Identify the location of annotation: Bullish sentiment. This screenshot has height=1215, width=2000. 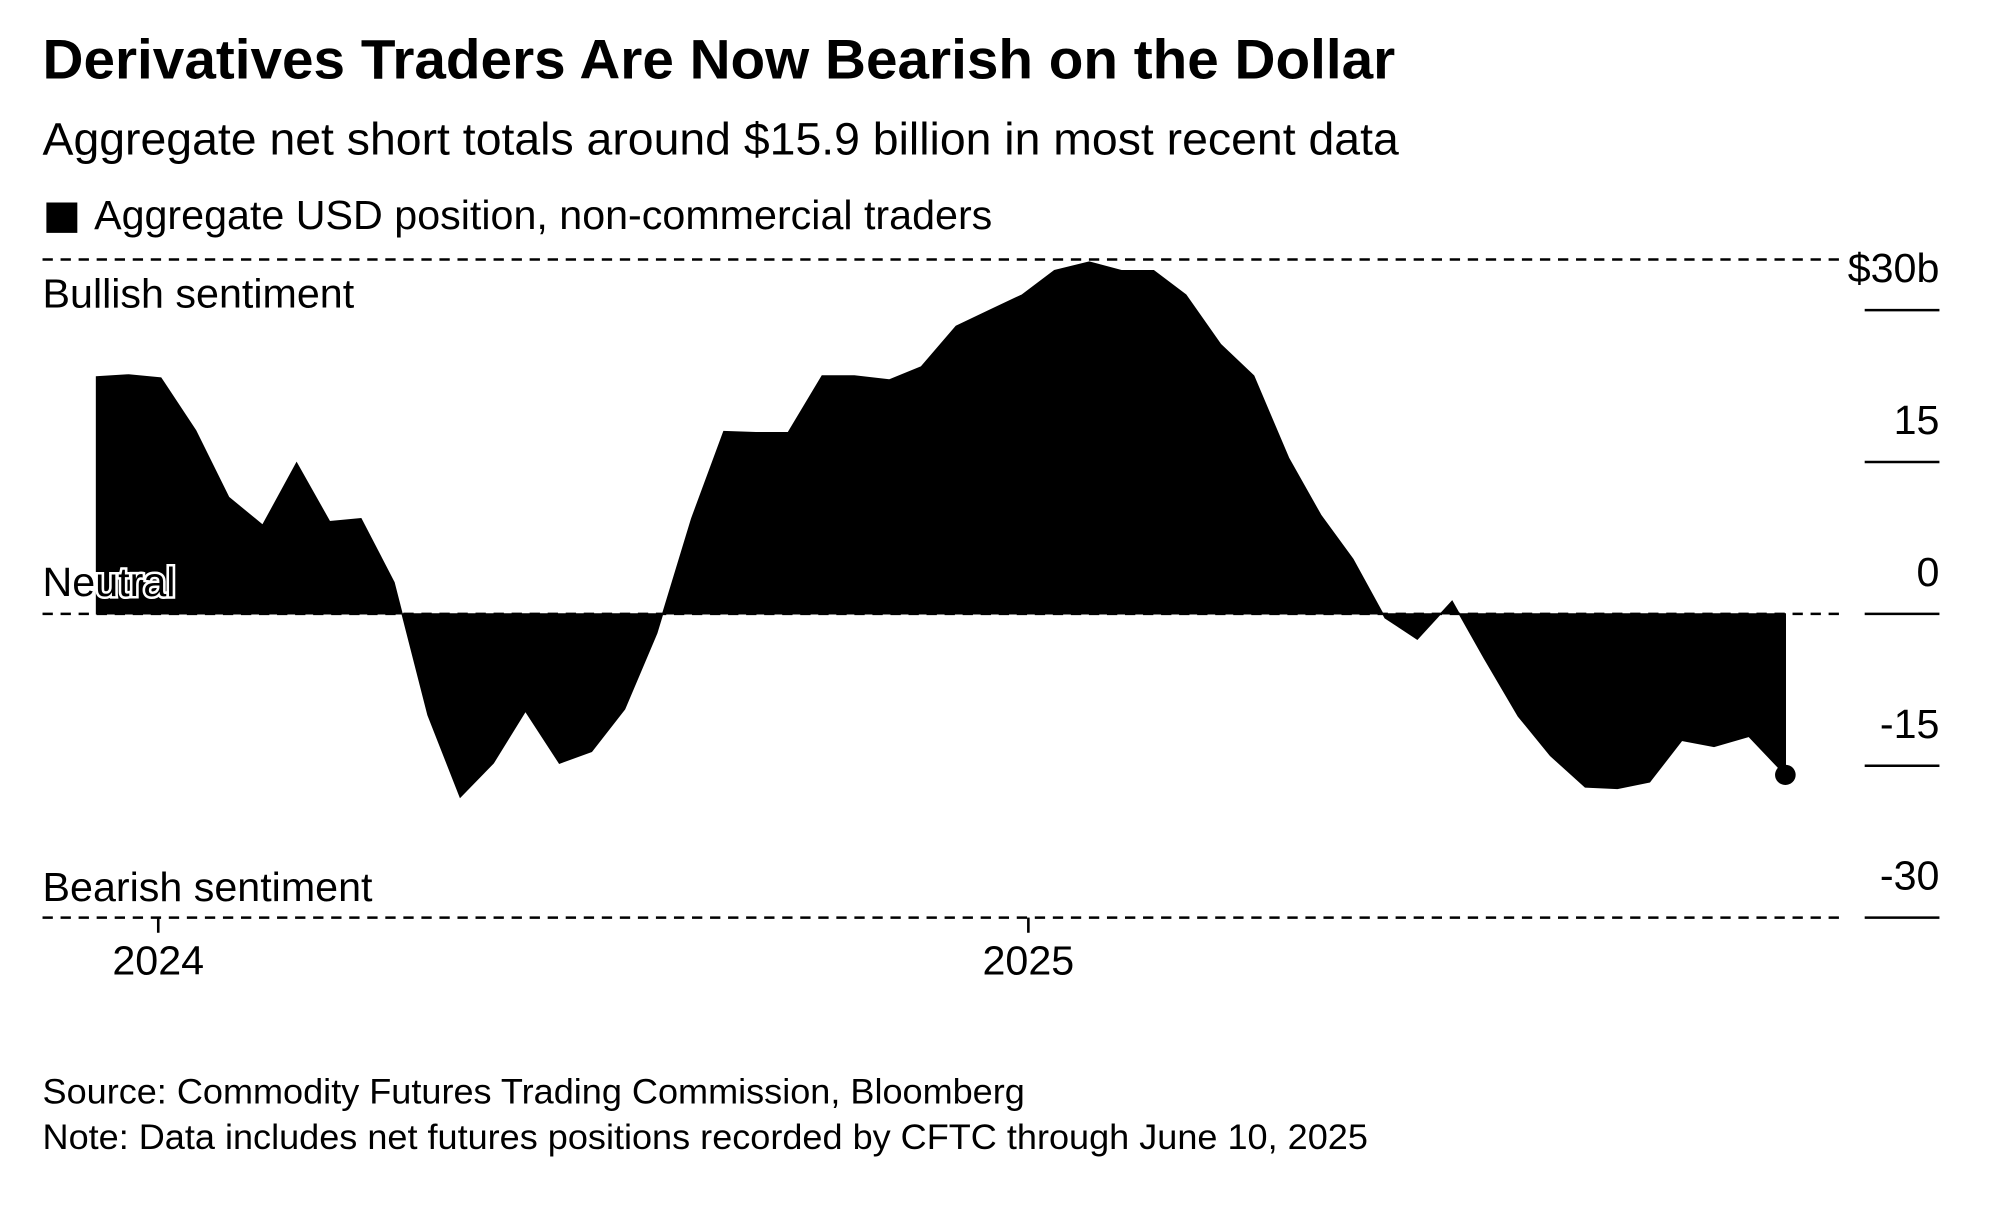
(199, 294).